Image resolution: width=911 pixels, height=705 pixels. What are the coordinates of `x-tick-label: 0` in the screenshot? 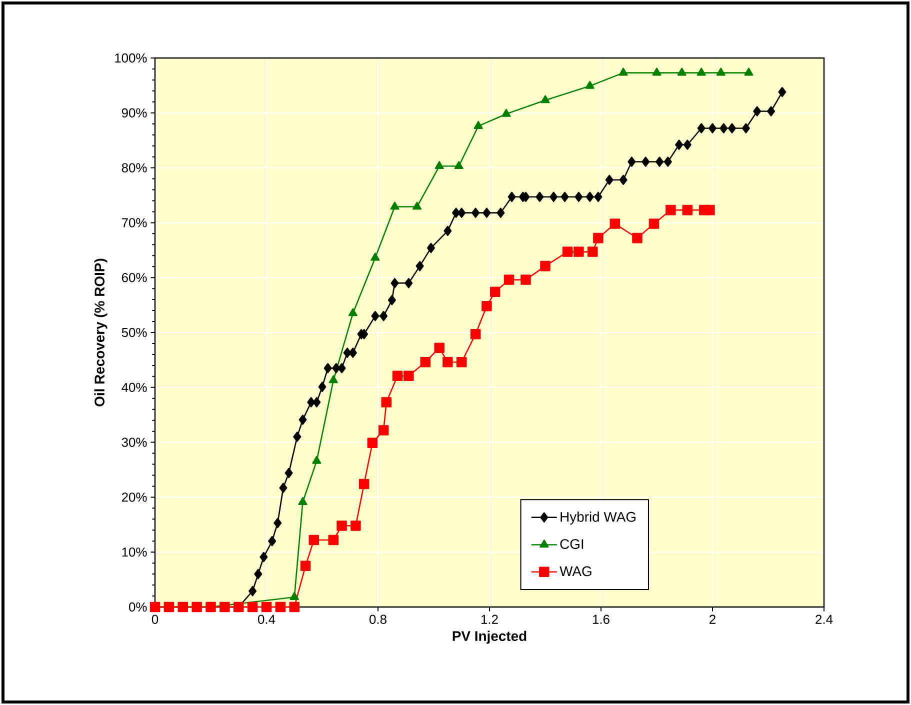 It's located at (155, 619).